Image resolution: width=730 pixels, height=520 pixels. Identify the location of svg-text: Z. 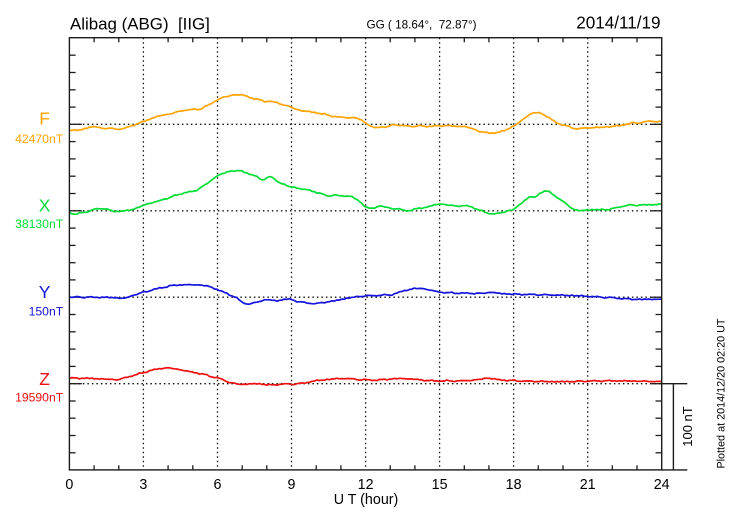
(44, 379).